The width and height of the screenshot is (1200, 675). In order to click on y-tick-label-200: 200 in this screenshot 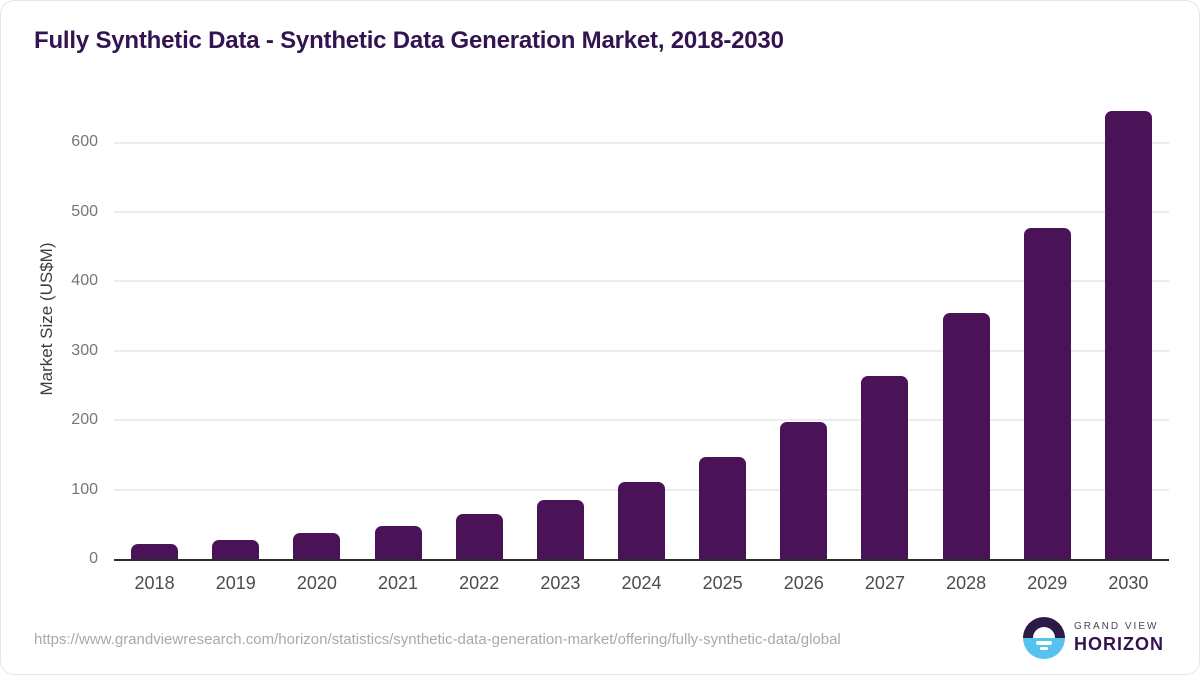, I will do `click(84, 420)`.